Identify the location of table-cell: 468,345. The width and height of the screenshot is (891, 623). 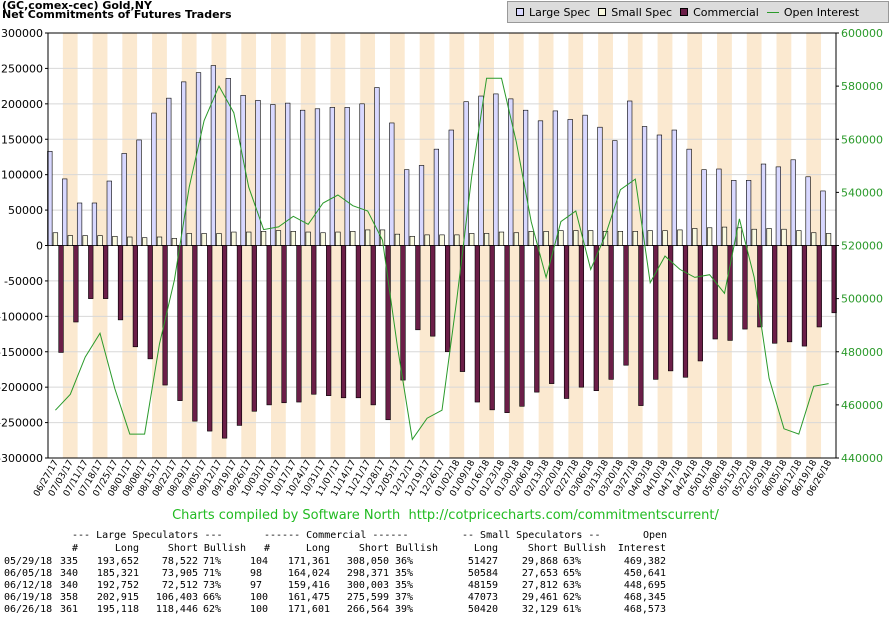
(644, 597).